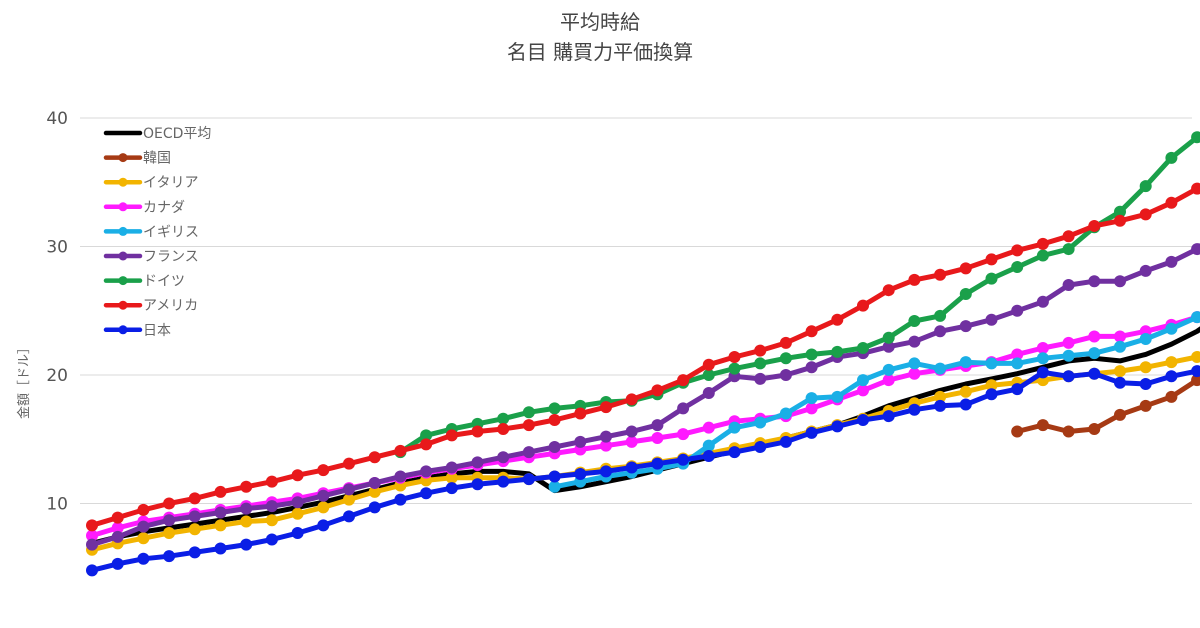 The height and width of the screenshot is (628, 1200). I want to click on y-tick-label: 40, so click(57, 119).